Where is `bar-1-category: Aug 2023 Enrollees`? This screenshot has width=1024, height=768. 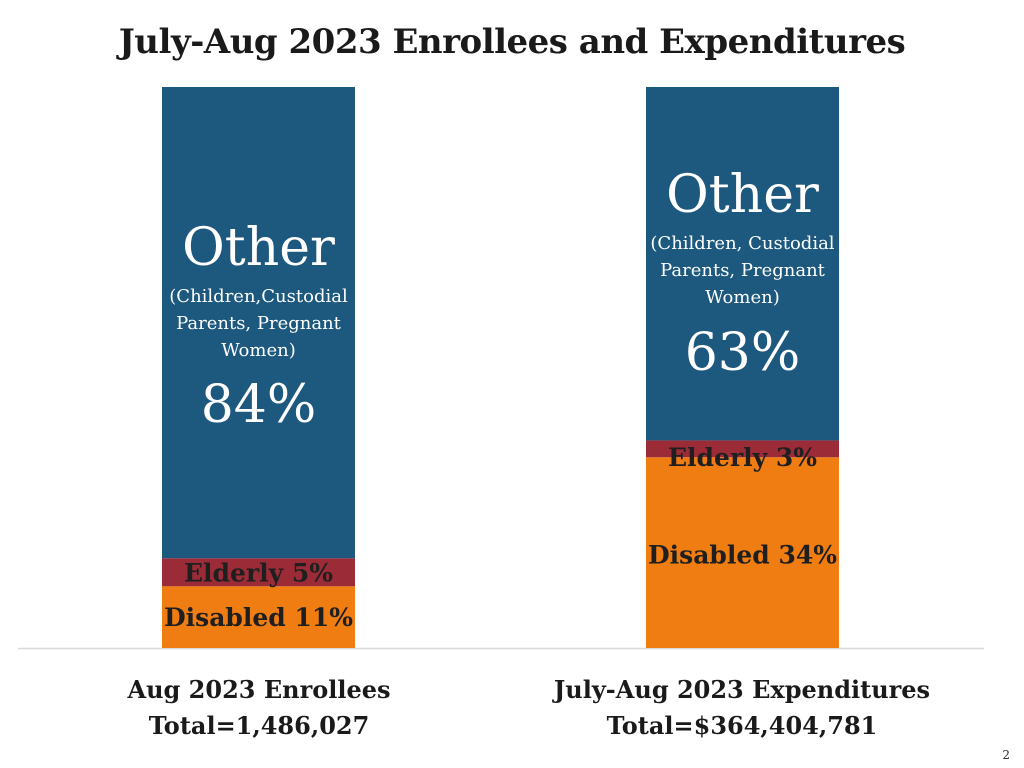
bar-1-category: Aug 2023 Enrollees is located at coordinates (259, 689).